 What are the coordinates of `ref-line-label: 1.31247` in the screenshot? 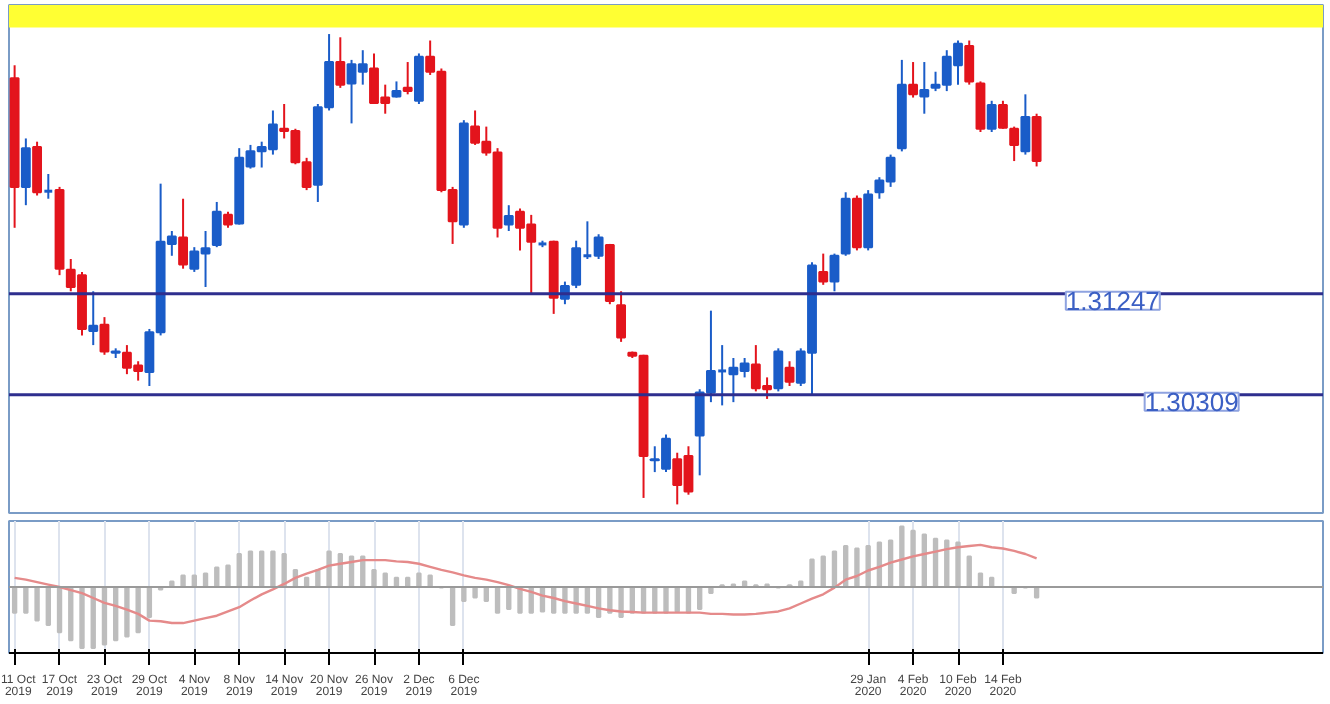 It's located at (1112, 300).